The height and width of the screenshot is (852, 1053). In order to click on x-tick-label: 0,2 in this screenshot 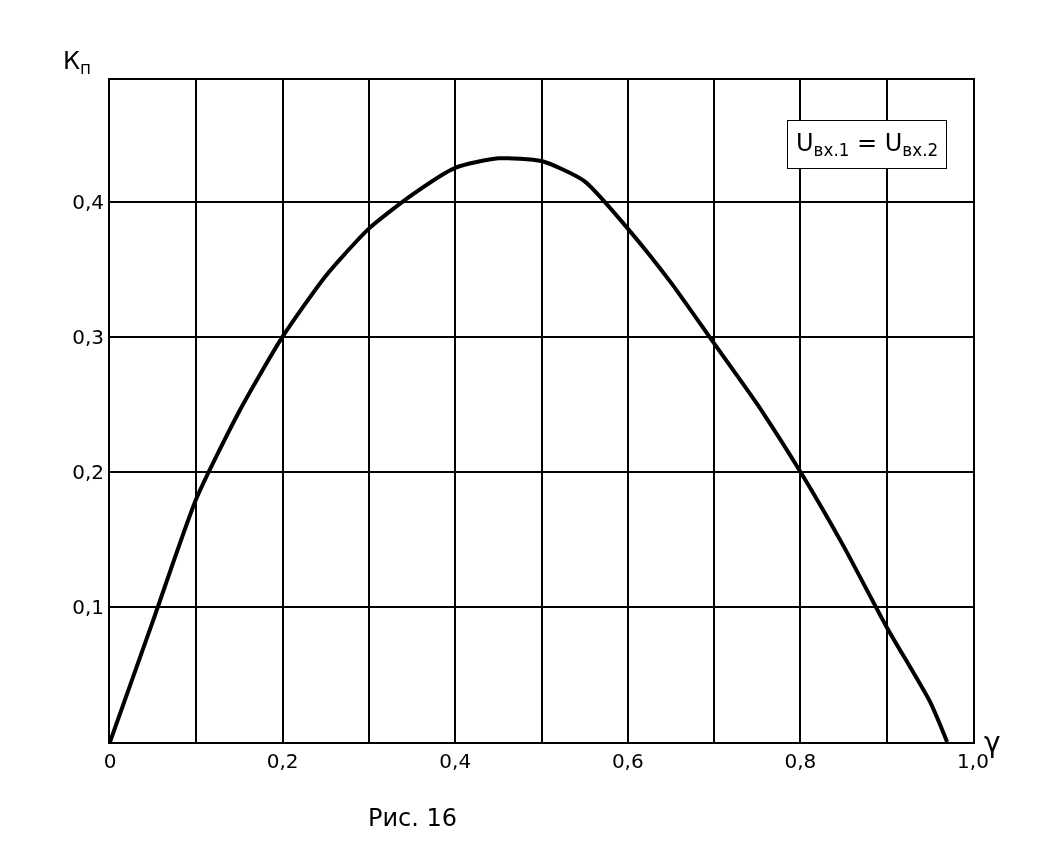, I will do `click(282, 761)`.